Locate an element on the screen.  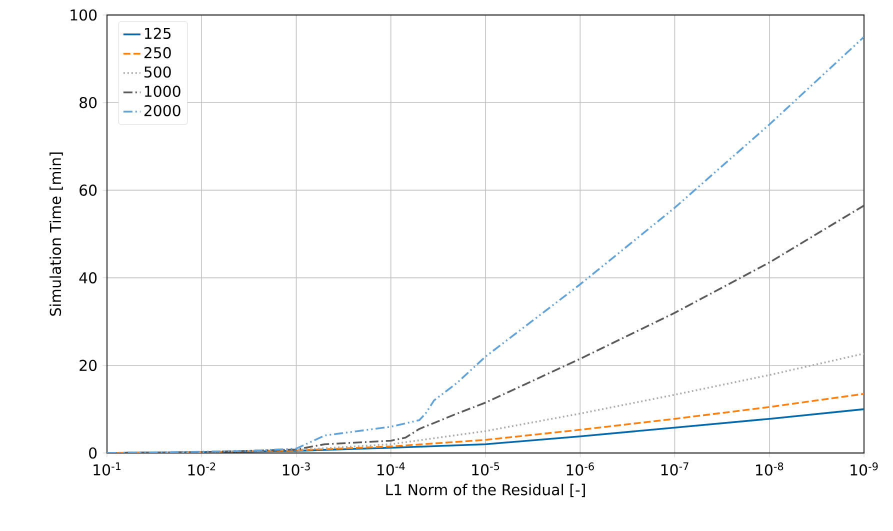
x-axis-title: L1 Norm of the Residual [-] is located at coordinates (485, 491).